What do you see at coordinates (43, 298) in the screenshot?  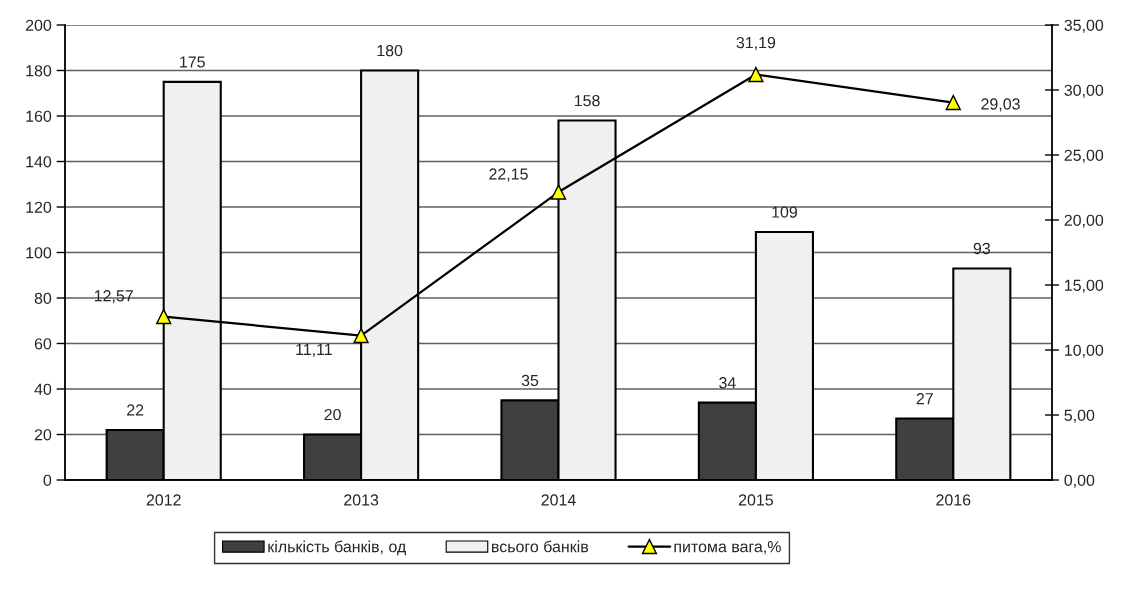 I see `y-tick-label: 80` at bounding box center [43, 298].